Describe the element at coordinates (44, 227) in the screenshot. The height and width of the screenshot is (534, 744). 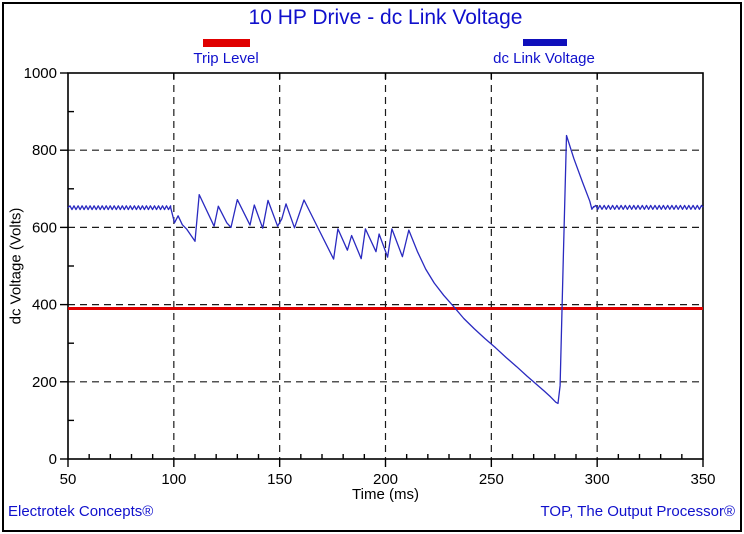
I see `y-tick-label: 600` at that location.